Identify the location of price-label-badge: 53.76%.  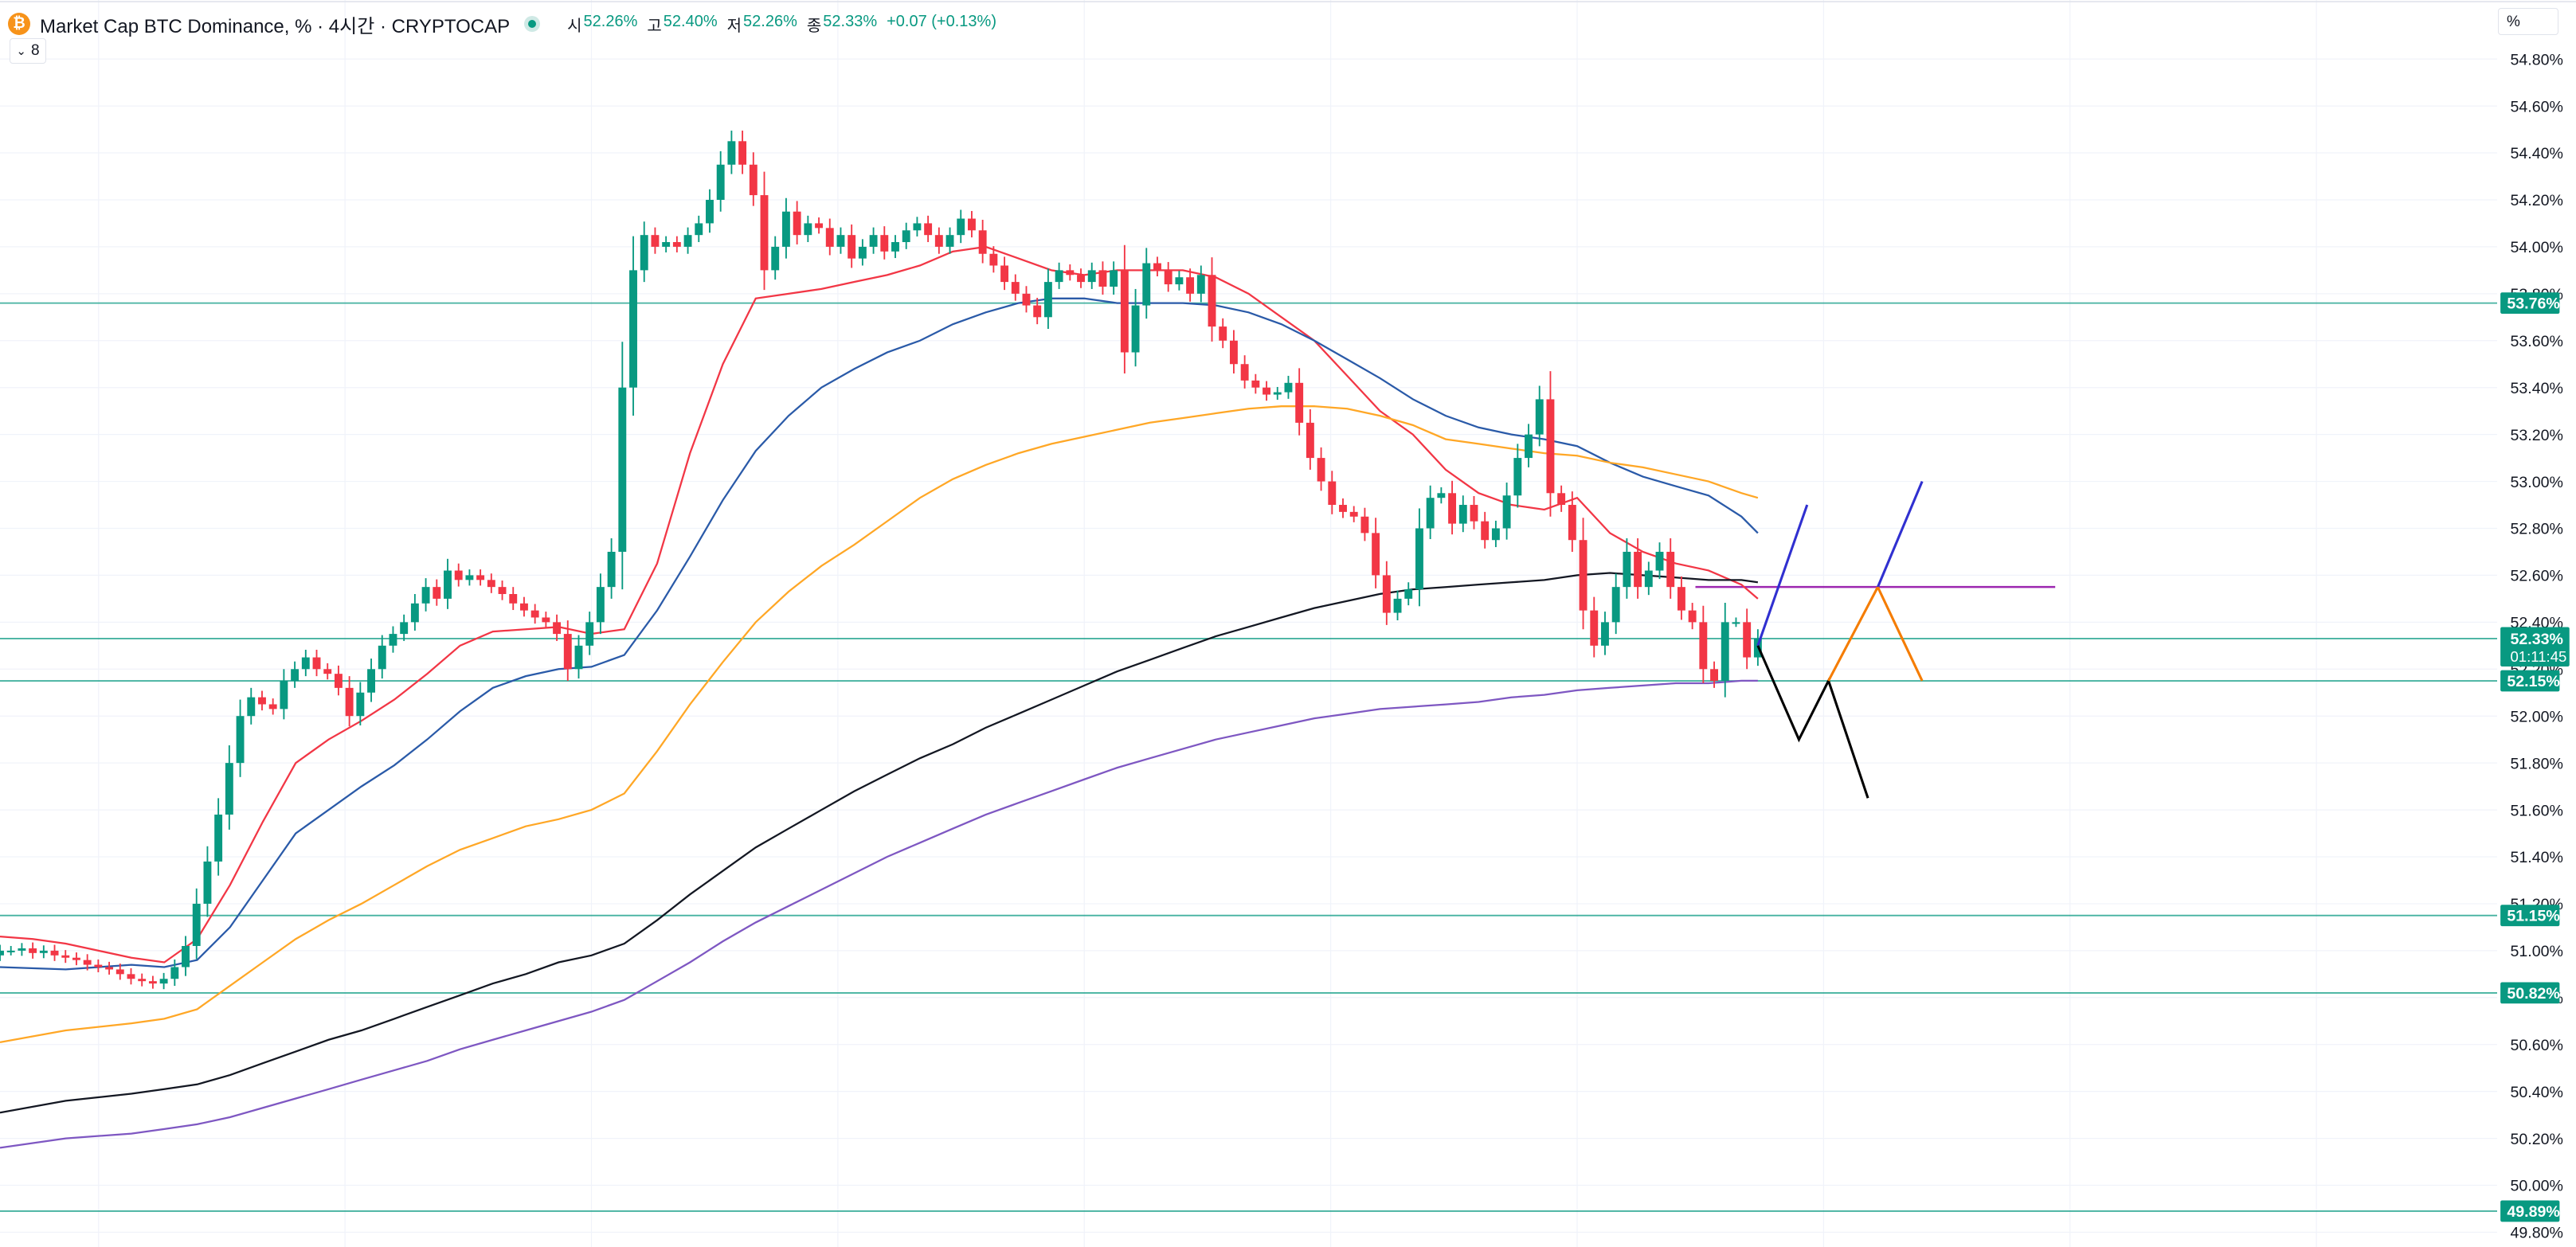
(2530, 303).